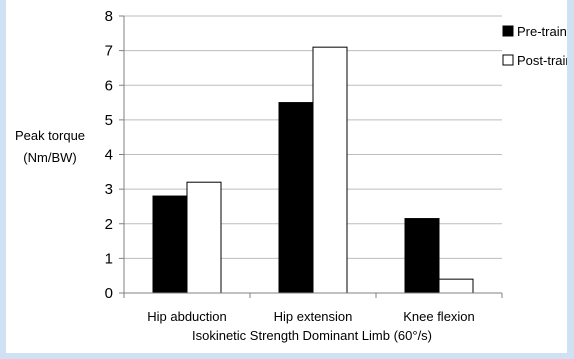  Describe the element at coordinates (109, 51) in the screenshot. I see `y-tick-label: 7` at that location.